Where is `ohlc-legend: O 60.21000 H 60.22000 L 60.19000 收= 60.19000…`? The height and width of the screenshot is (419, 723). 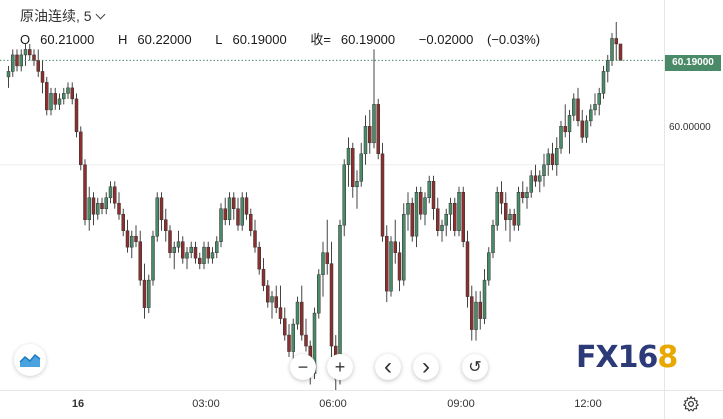 ohlc-legend: O 60.21000 H 60.22000 L 60.19000 收= 60.19000… is located at coordinates (290, 38).